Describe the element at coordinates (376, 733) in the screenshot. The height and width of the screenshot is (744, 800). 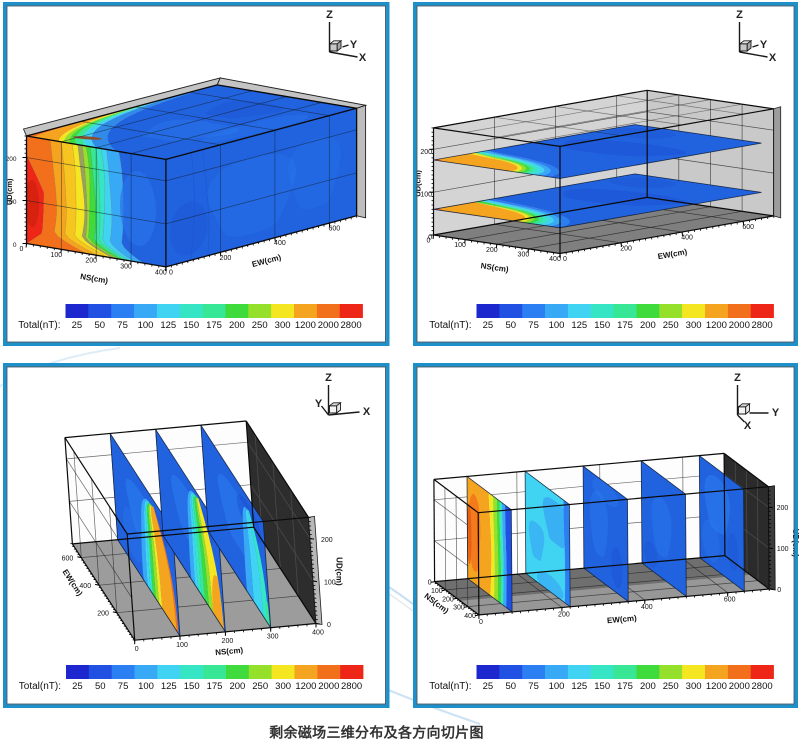
I see `svg-text: 剩余磁场三维分布及各方向切片图` at that location.